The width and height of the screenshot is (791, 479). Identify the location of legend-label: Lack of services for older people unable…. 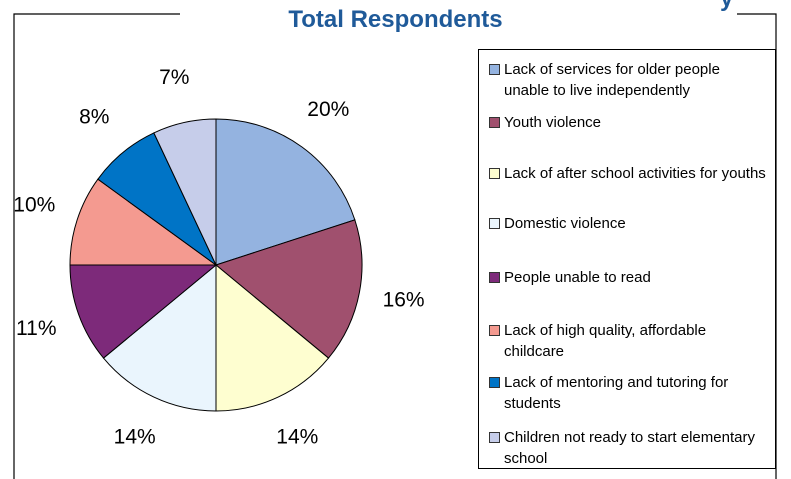
(612, 80).